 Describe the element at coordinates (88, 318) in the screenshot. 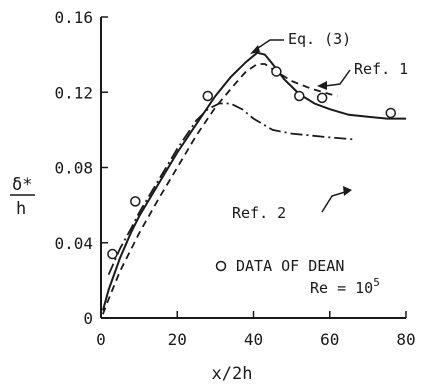

I see `y-tick-label: 0` at that location.